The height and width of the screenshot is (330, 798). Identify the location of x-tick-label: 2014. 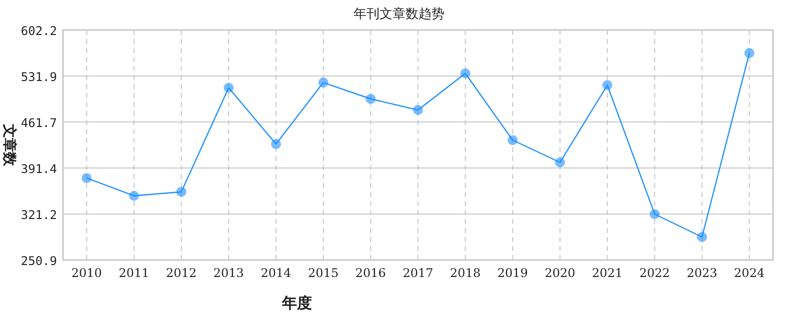
(276, 273).